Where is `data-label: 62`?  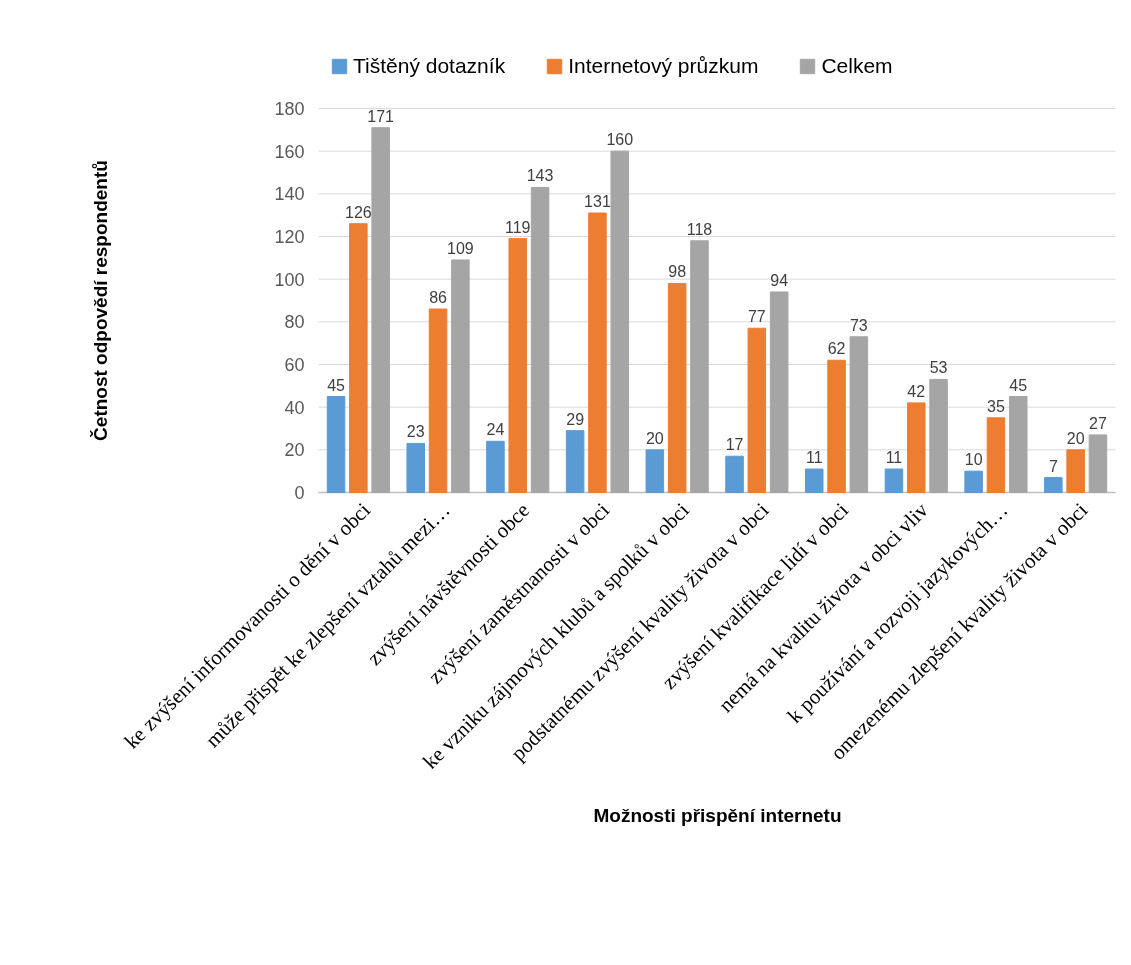 data-label: 62 is located at coordinates (836, 349).